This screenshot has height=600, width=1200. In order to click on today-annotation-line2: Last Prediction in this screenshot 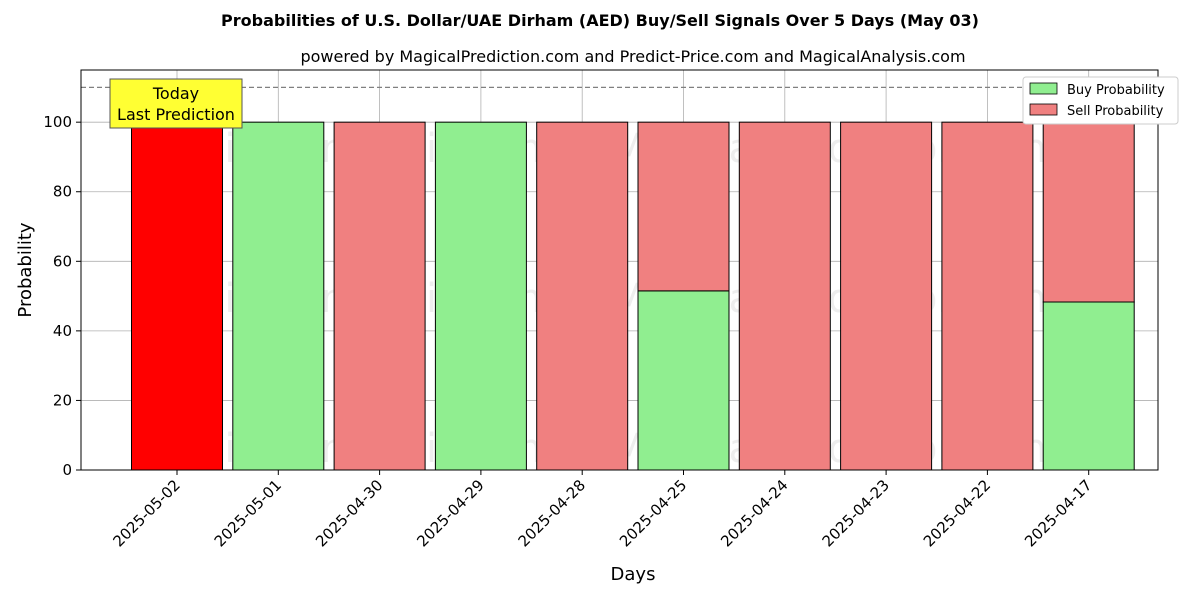, I will do `click(176, 114)`.